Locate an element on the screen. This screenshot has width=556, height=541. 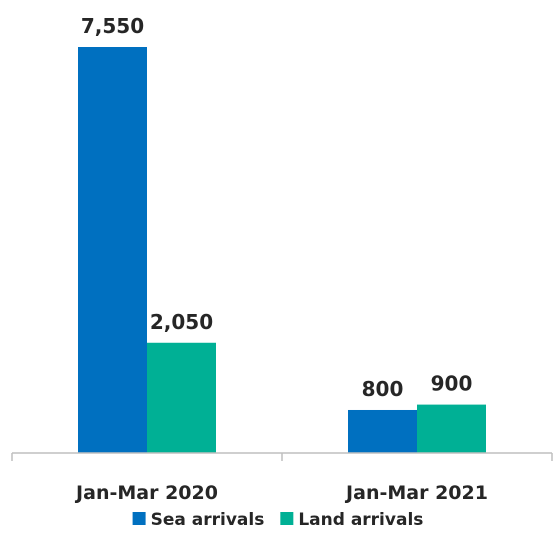
data-label: 2,050 is located at coordinates (181, 322).